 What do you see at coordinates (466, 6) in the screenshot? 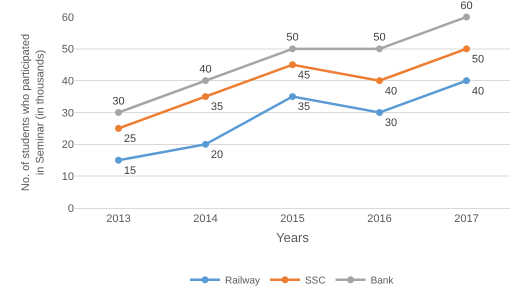
I see `data-label: 60` at bounding box center [466, 6].